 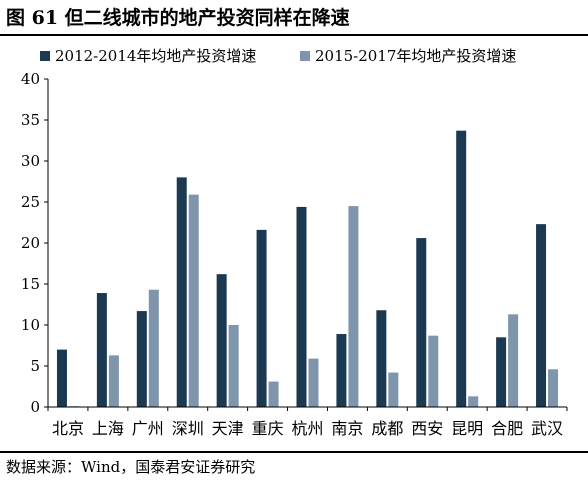 What do you see at coordinates (347, 428) in the screenshot?
I see `x-tick-label-南京: 南京` at bounding box center [347, 428].